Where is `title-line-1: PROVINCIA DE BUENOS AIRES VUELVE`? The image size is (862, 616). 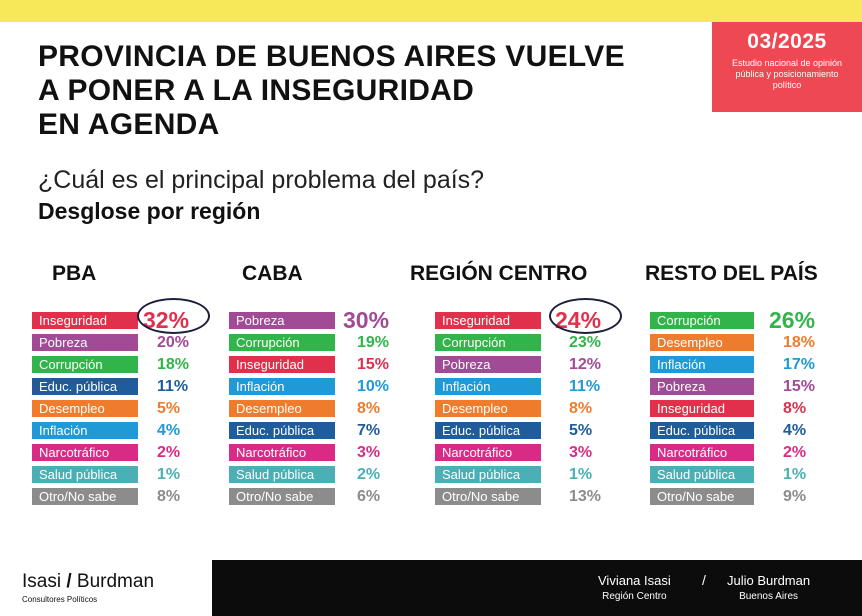
title-line-1: PROVINCIA DE BUENOS AIRES VUELVE is located at coordinates (331, 56).